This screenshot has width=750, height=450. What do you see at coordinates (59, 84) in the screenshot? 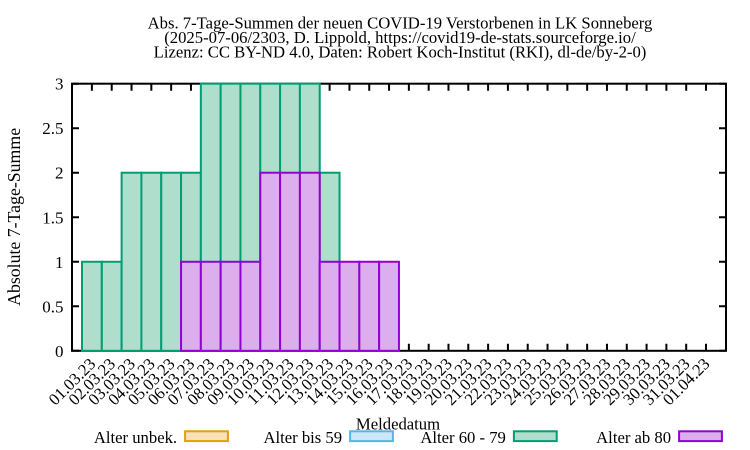
I see `svg-text: 3` at bounding box center [59, 84].